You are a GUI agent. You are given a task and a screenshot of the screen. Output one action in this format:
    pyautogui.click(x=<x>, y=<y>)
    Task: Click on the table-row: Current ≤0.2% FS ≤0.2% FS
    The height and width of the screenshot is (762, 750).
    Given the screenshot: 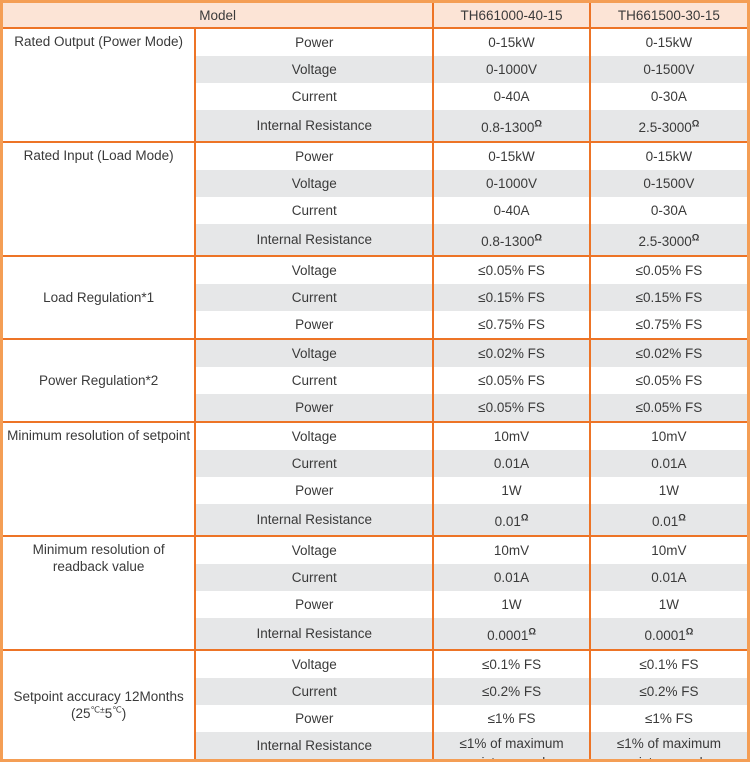 What is the action you would take?
    pyautogui.click(x=375, y=691)
    